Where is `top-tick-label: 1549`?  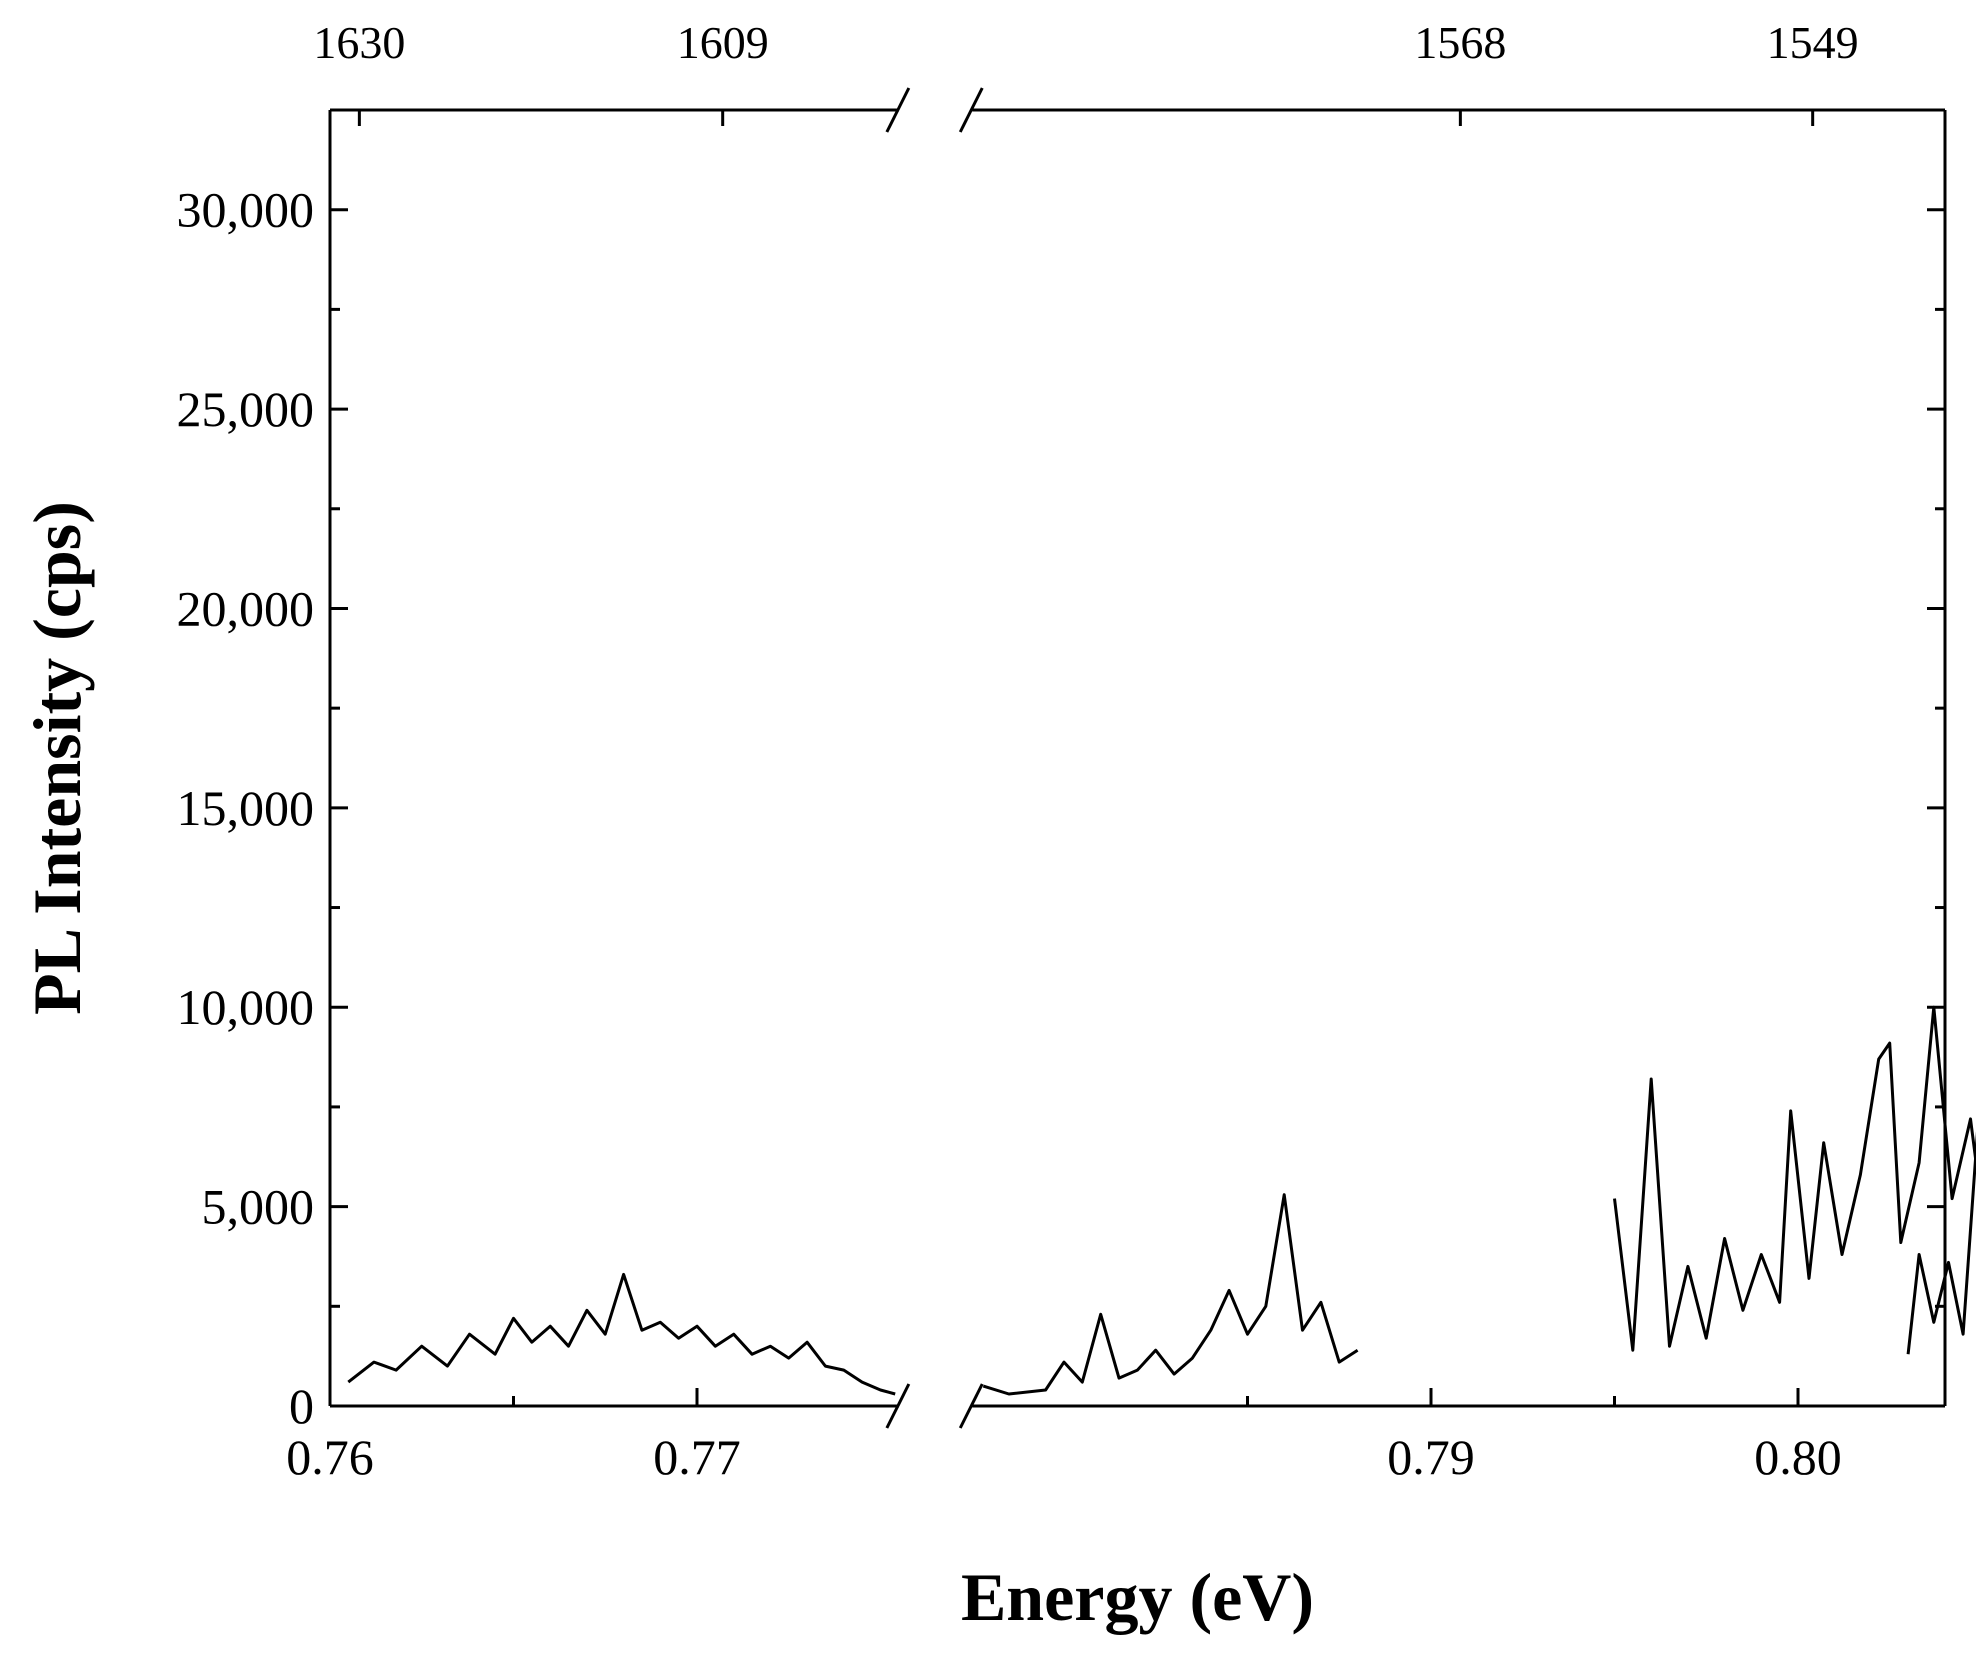 top-tick-label: 1549 is located at coordinates (1813, 42).